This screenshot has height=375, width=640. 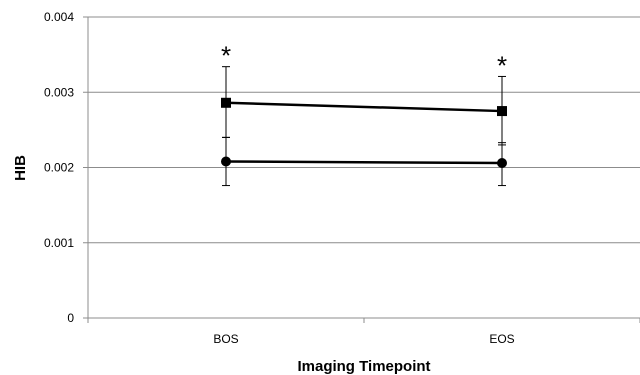 I want to click on x-tick-label: EOS, so click(x=501, y=339).